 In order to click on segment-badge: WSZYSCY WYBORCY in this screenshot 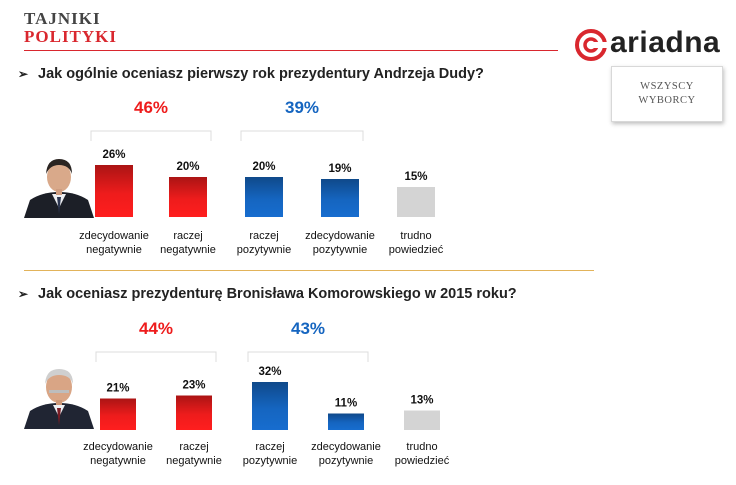, I will do `click(667, 94)`.